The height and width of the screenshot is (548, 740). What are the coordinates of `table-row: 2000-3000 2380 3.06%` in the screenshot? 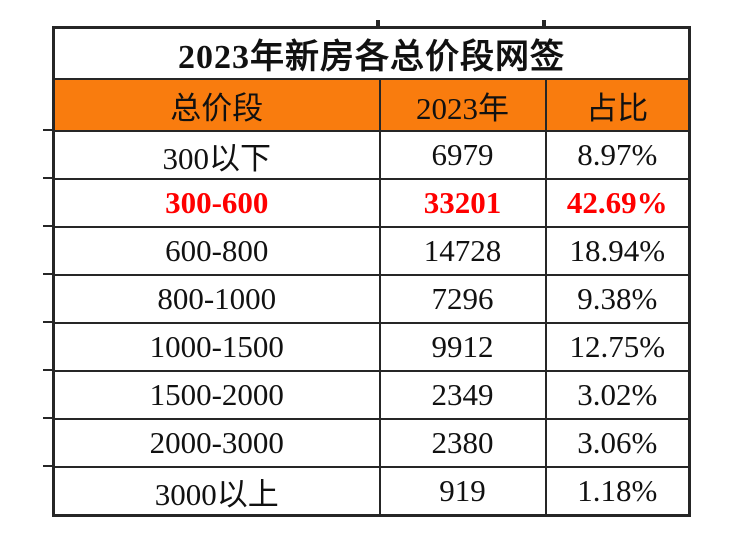 It's located at (371, 443).